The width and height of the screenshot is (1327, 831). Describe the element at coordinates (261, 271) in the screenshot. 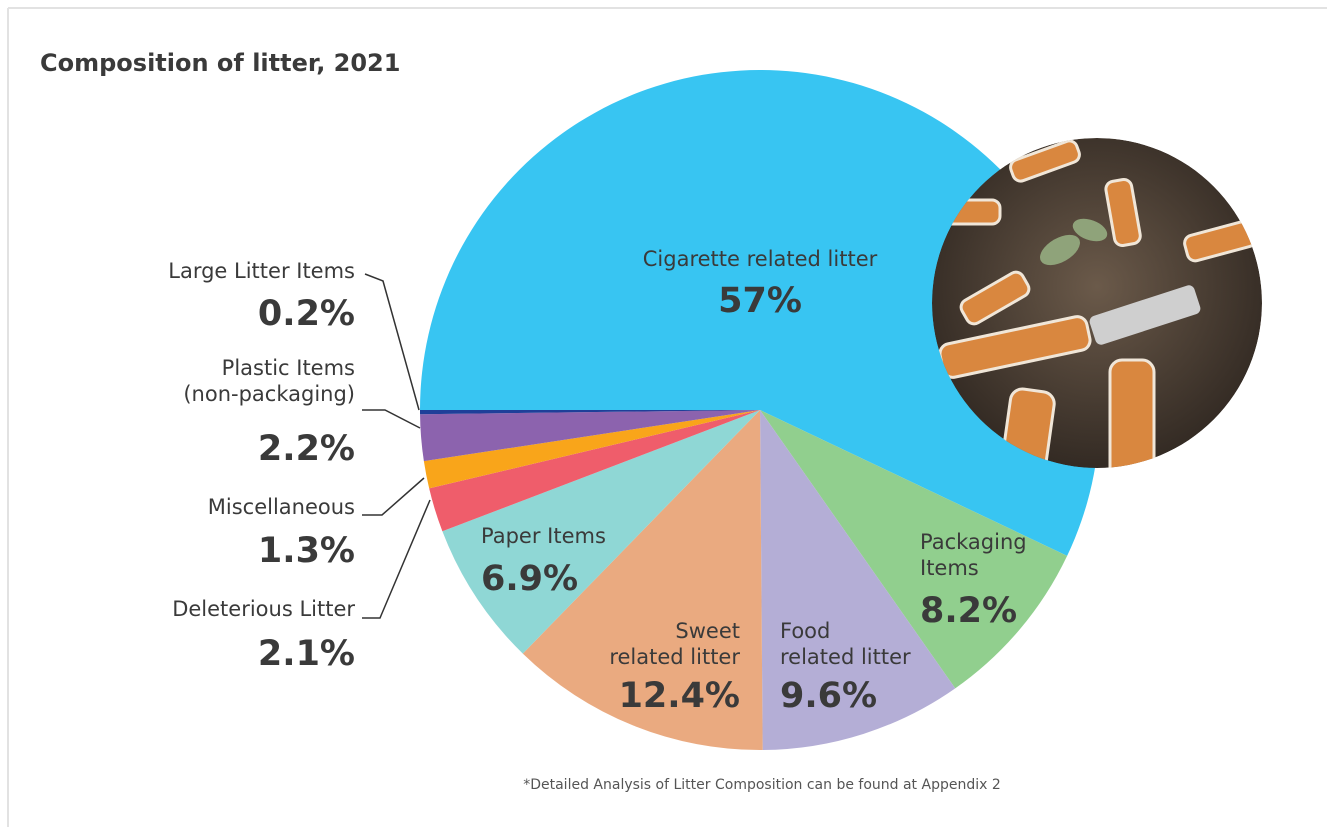

I see `slice-label: Large Litter Items` at that location.